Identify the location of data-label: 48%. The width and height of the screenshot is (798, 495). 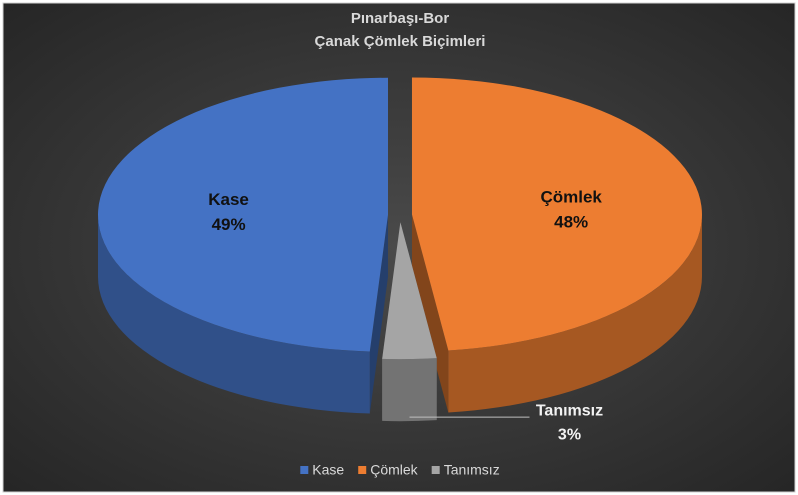
(571, 221).